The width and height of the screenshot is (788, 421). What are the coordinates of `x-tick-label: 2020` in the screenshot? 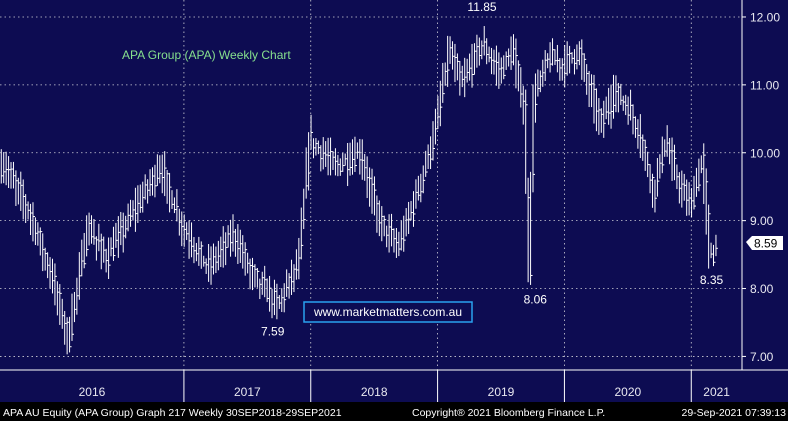 It's located at (627, 392).